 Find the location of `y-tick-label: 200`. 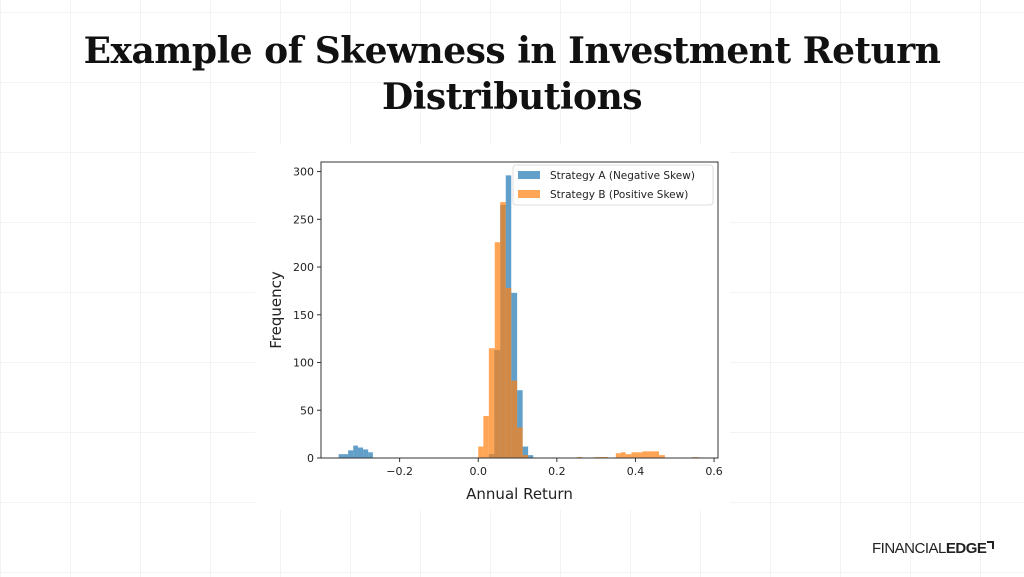

y-tick-label: 200 is located at coordinates (303, 267).